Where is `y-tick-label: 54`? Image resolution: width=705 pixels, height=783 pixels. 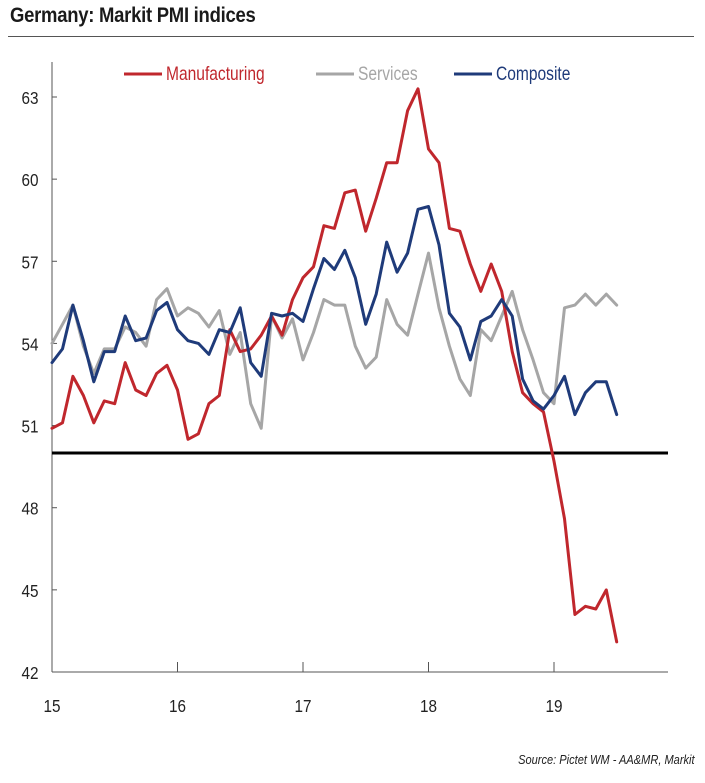 y-tick-label: 54 is located at coordinates (29, 344).